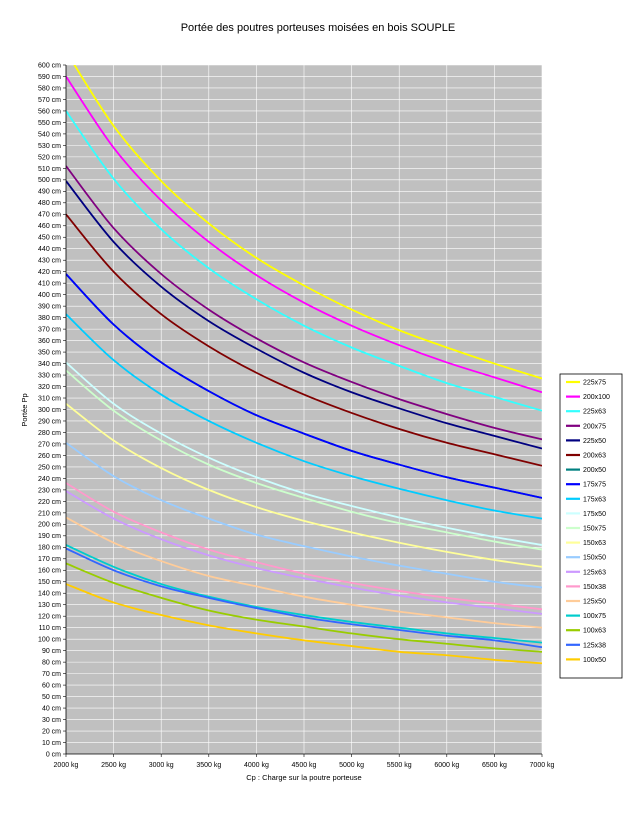 The image size is (630, 820). What do you see at coordinates (594, 543) in the screenshot?
I see `legend-label-150x63: 150x63` at bounding box center [594, 543].